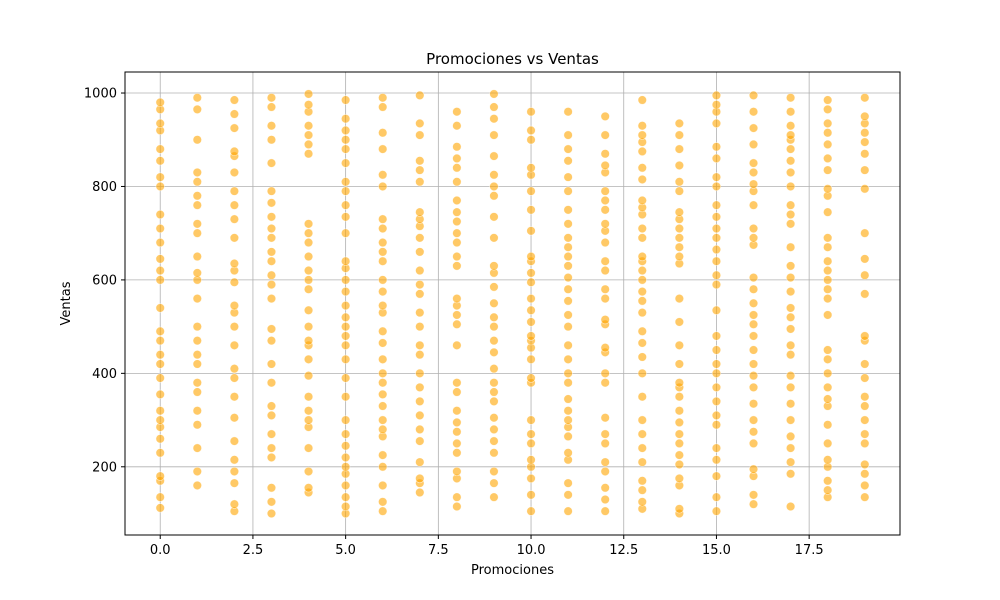 The height and width of the screenshot is (600, 1000). What do you see at coordinates (104, 280) in the screenshot?
I see `y-tick-label: 600` at bounding box center [104, 280].